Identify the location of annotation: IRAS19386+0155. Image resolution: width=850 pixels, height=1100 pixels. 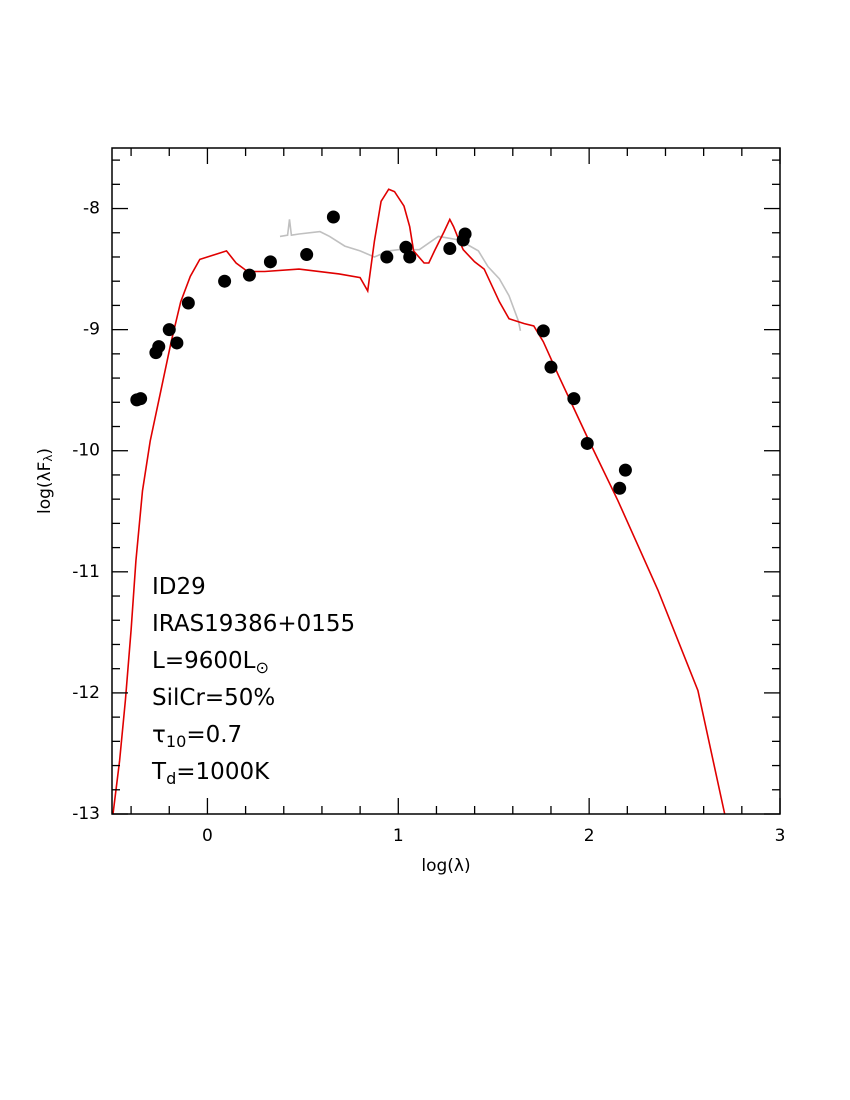
(253, 624).